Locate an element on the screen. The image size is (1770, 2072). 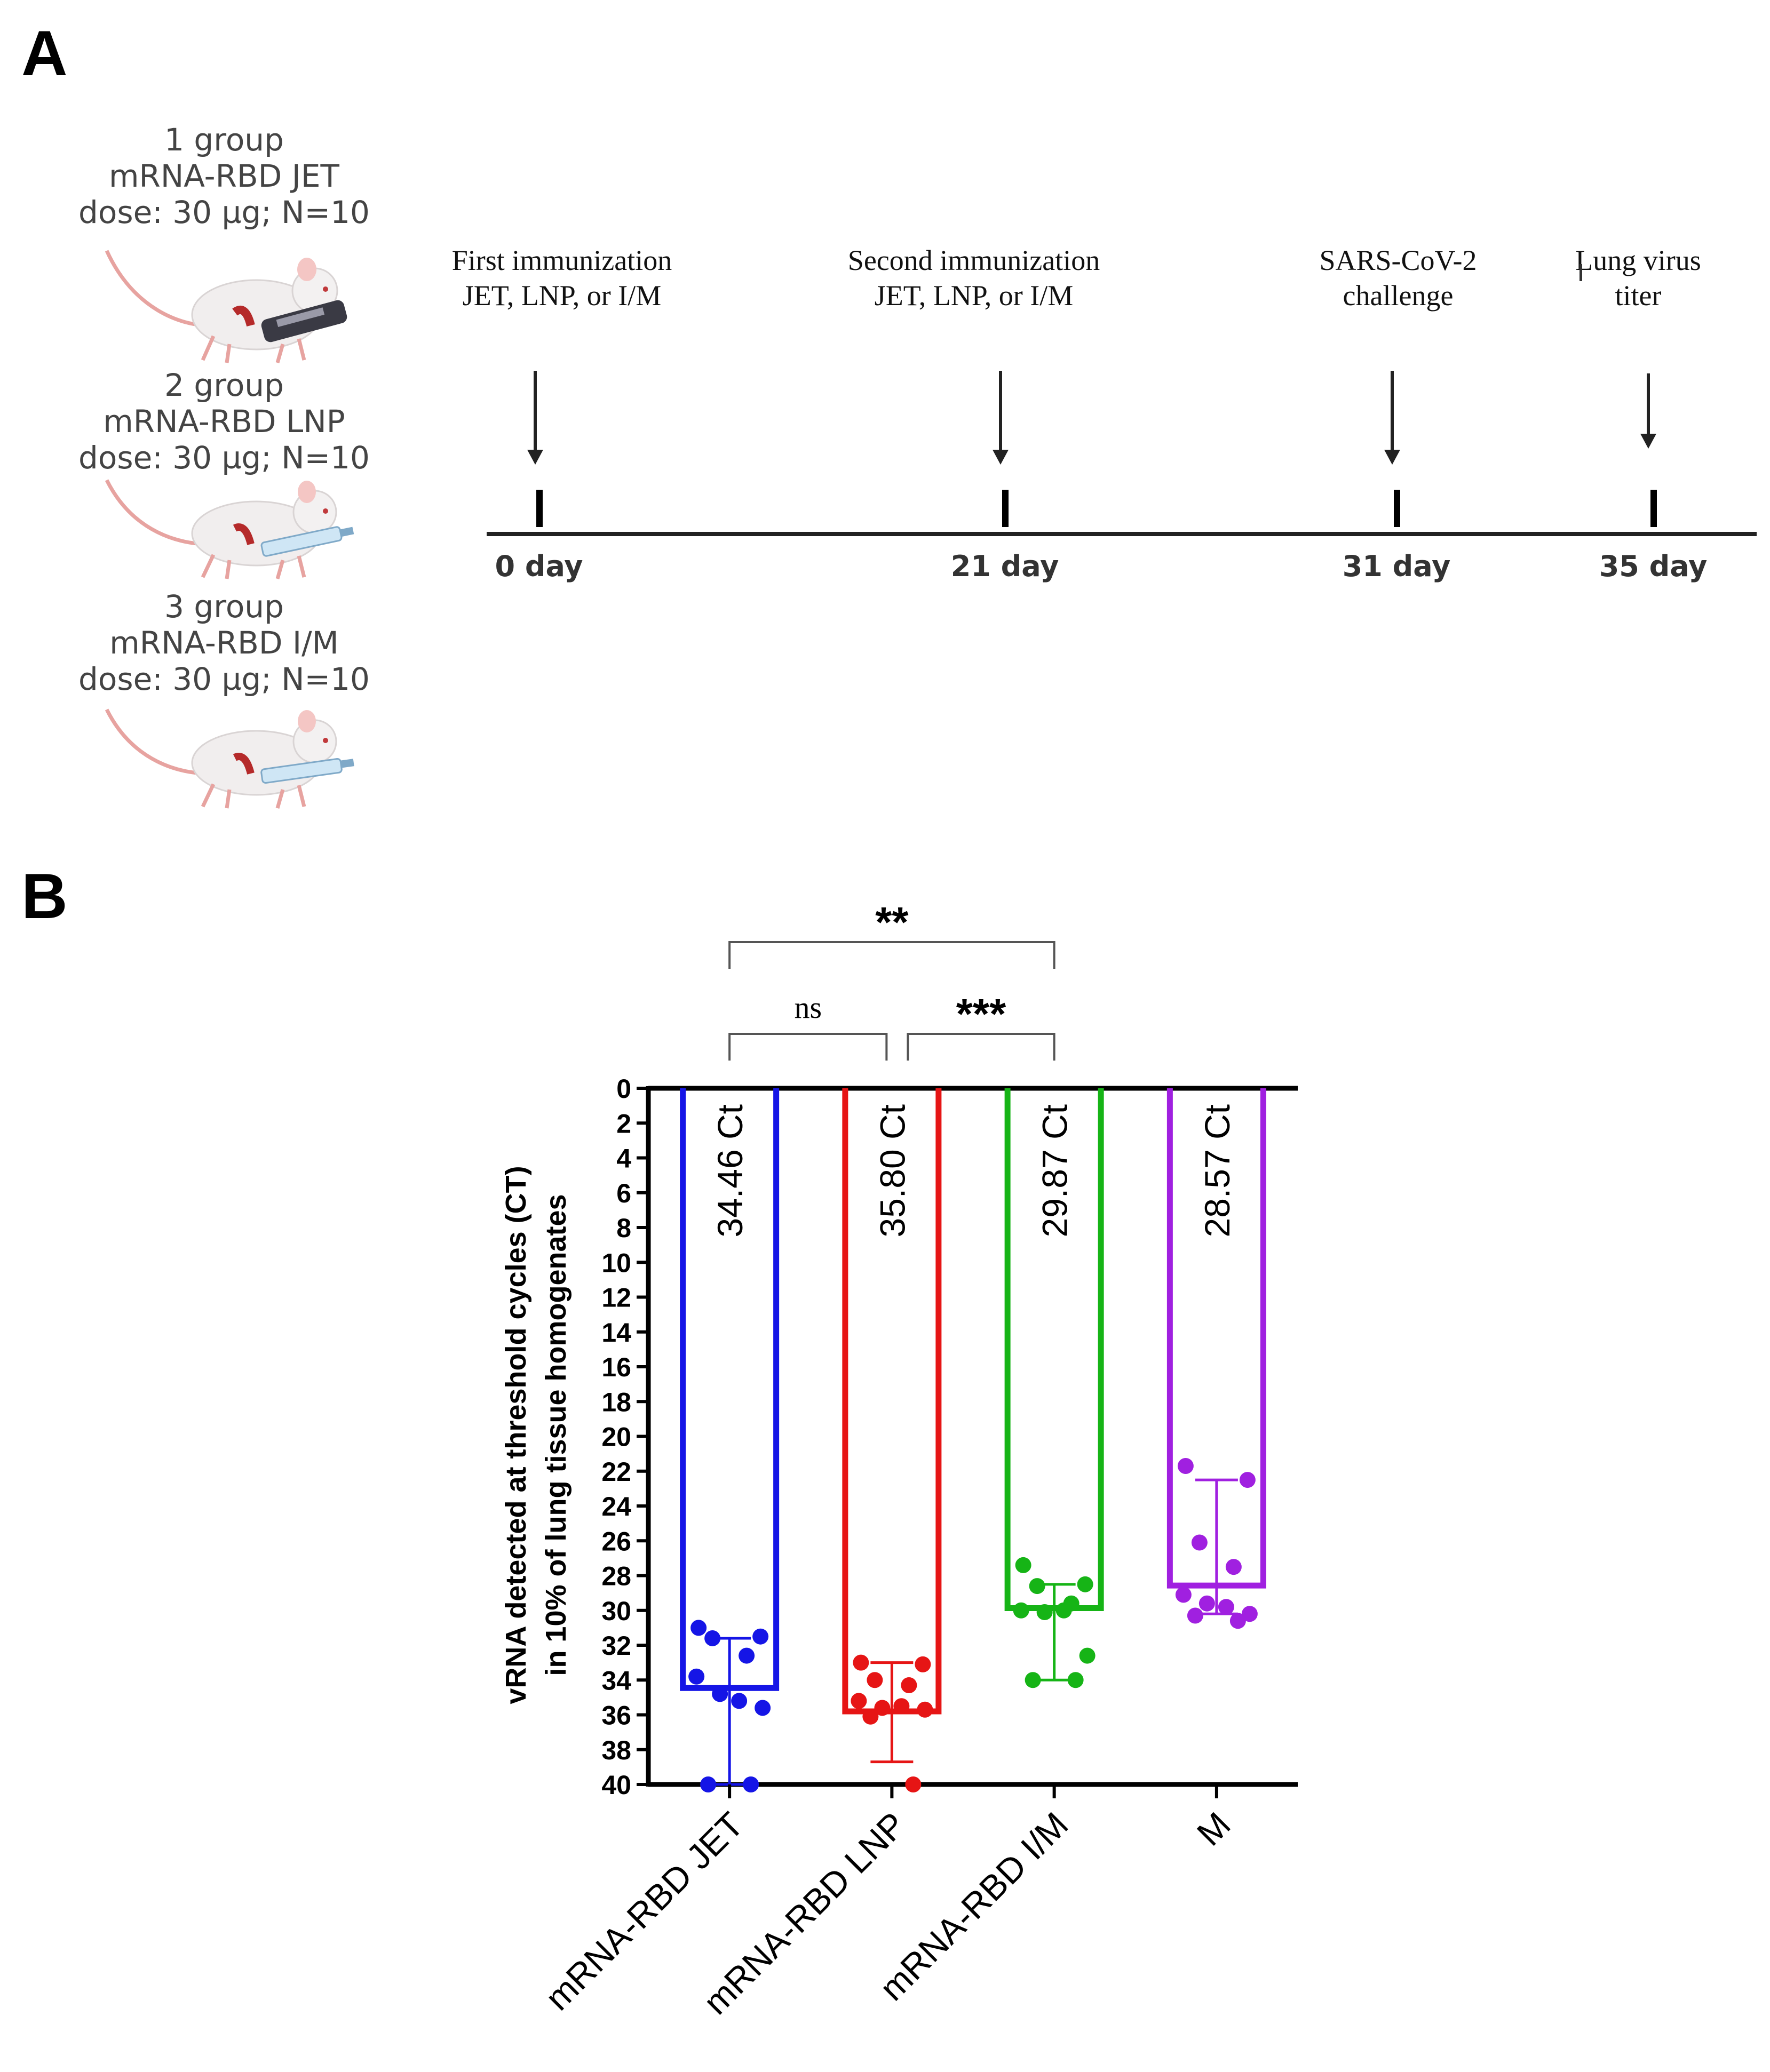
bar-value-label-4: 28.57 Ct is located at coordinates (1217, 1171).